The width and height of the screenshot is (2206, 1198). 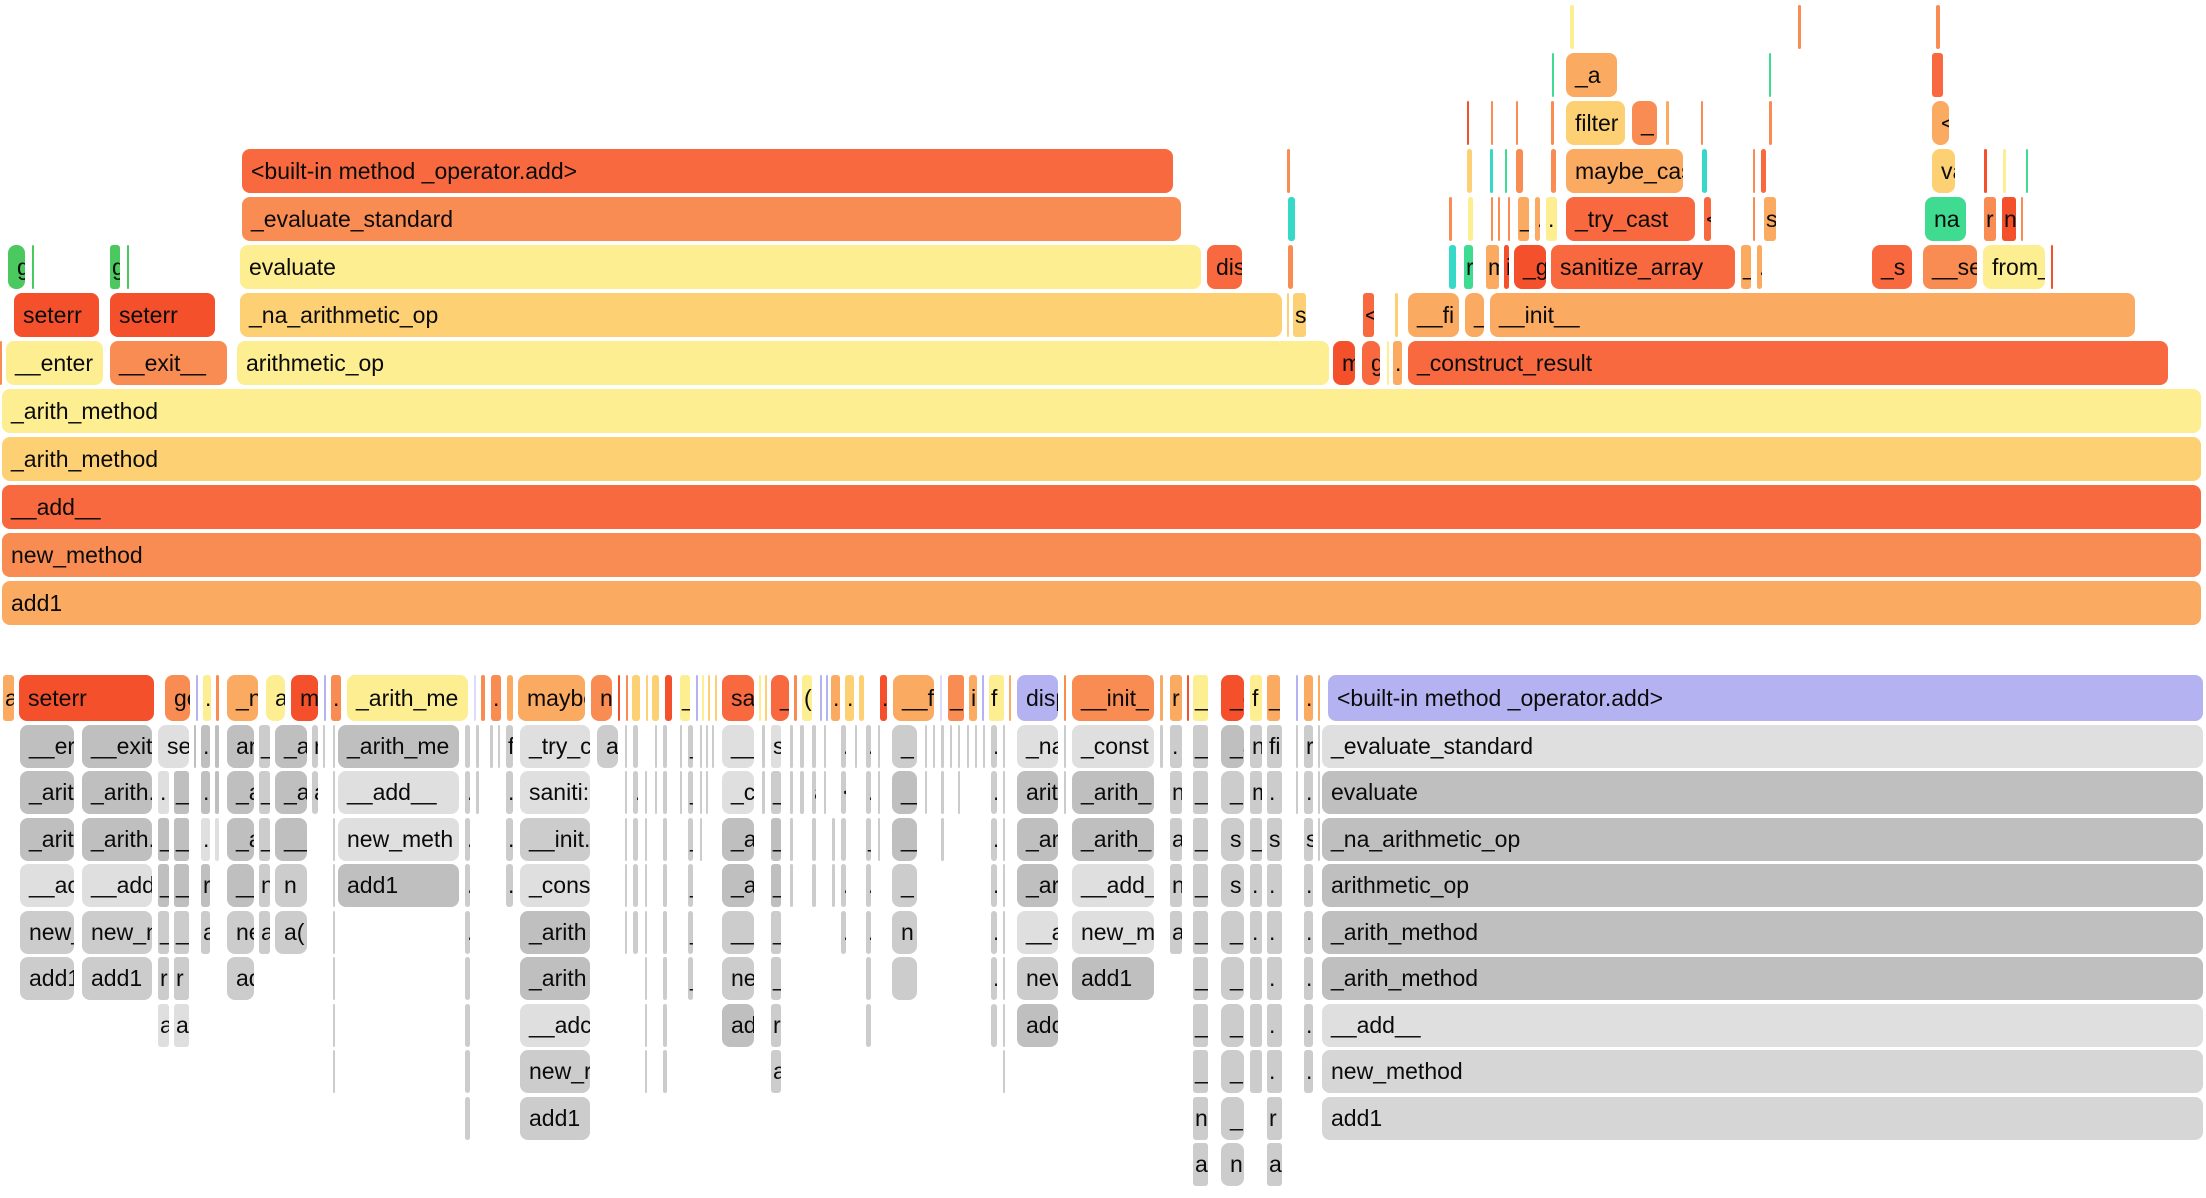 I want to click on frame-bar: evaluate, so click(x=720, y=267).